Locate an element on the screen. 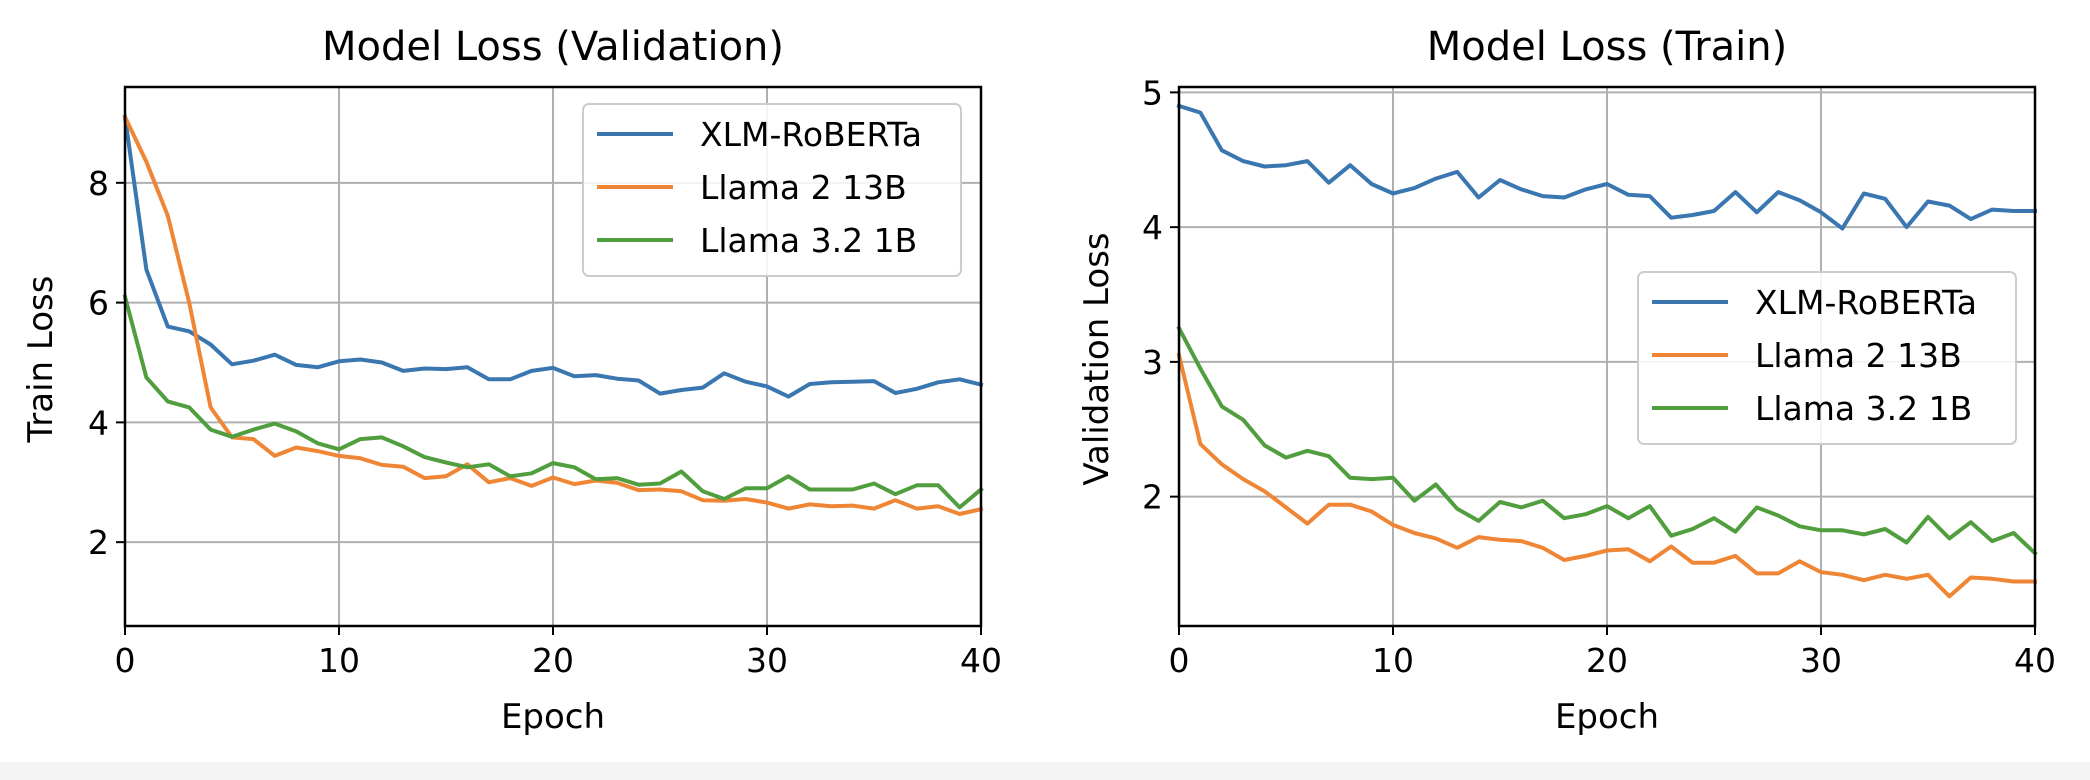 This screenshot has height=780, width=2090. y-tick-label: 5 is located at coordinates (1152, 92).